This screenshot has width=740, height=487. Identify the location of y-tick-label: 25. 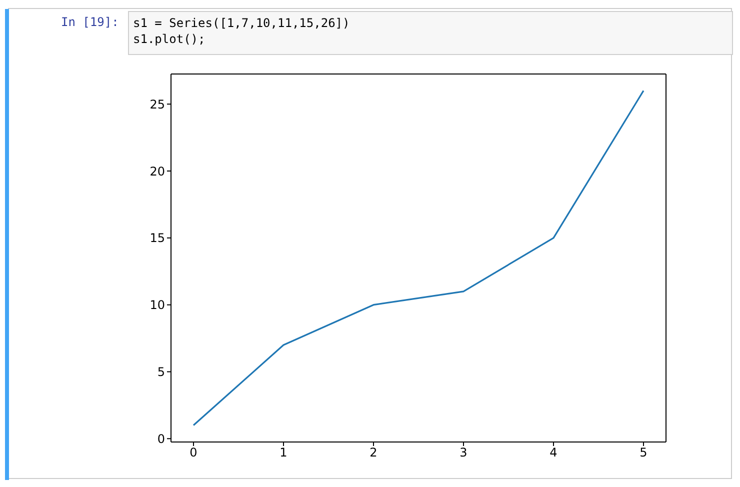
(157, 104).